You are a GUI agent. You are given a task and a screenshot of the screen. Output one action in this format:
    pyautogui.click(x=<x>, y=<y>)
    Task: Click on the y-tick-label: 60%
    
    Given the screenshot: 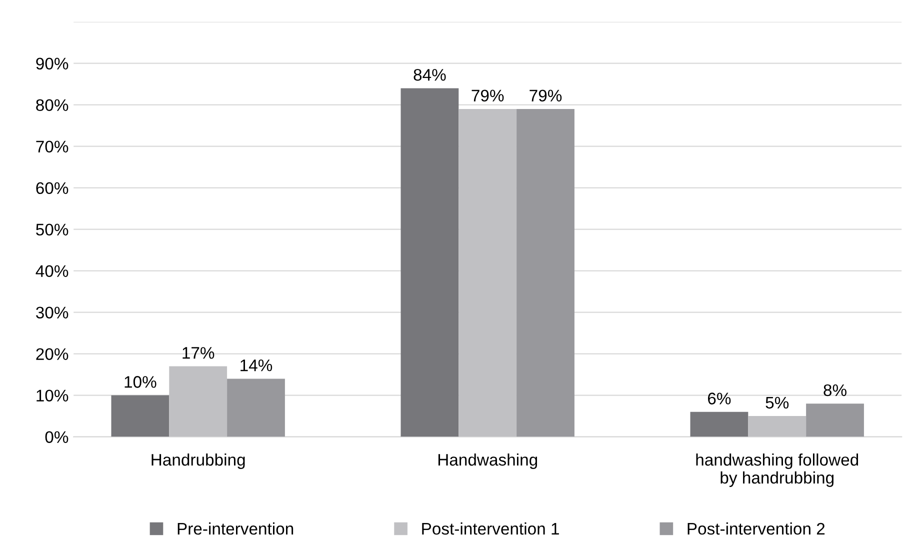 What is the action you would take?
    pyautogui.click(x=52, y=188)
    